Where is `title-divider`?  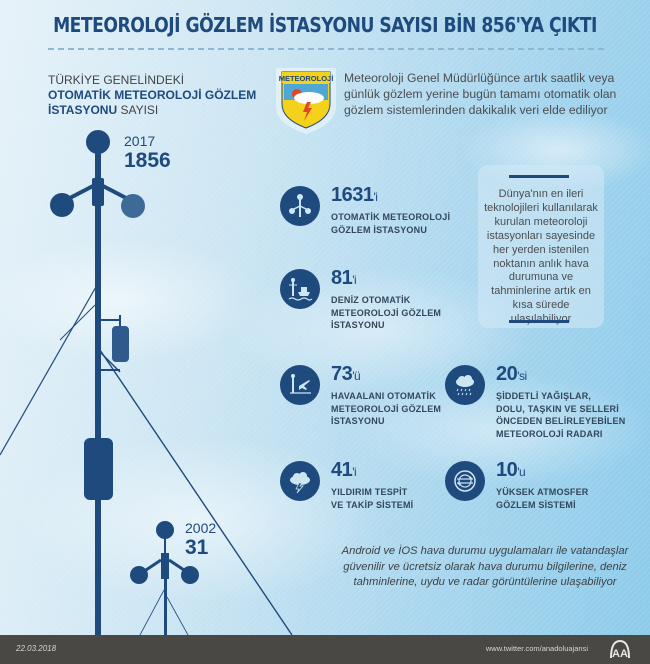
title-divider is located at coordinates (326, 49).